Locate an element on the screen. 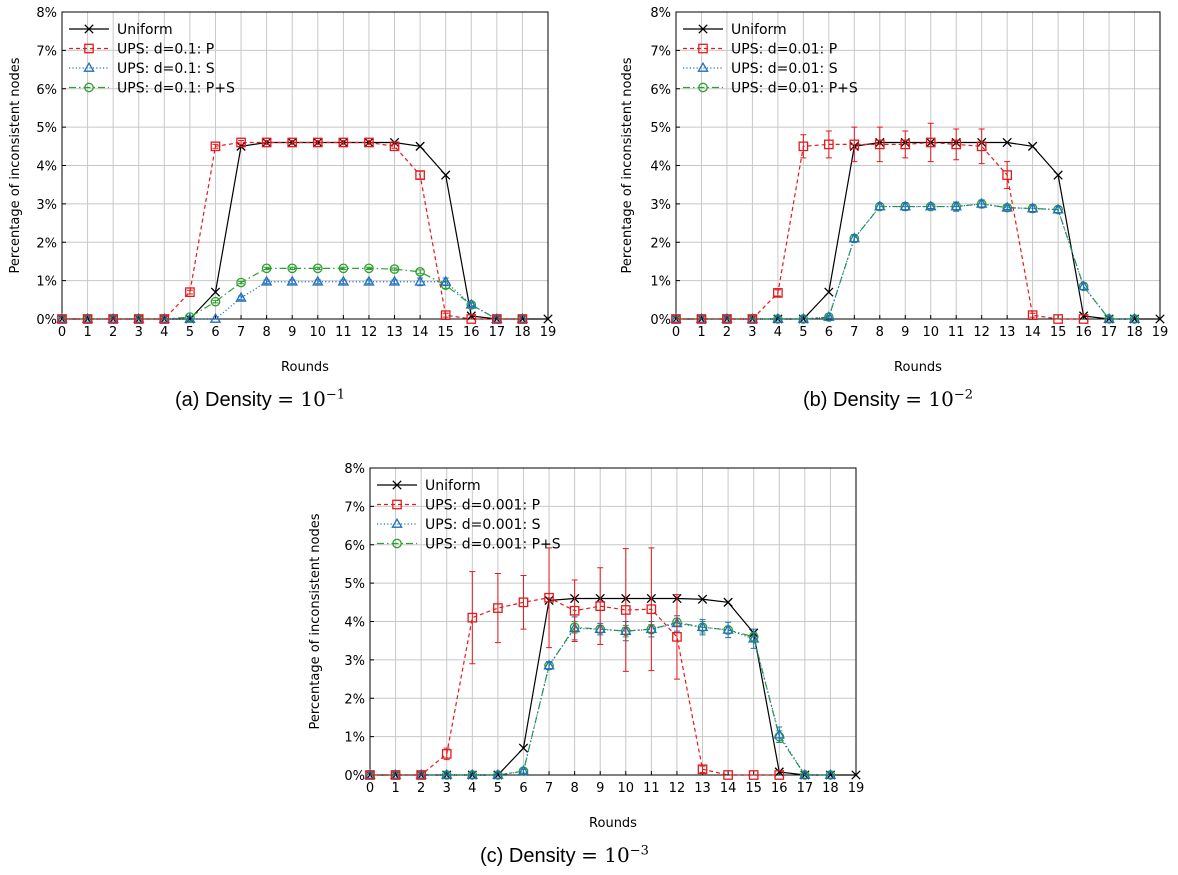 Image resolution: width=1178 pixels, height=875 pixels. x-tick-label: 16 is located at coordinates (1083, 332).